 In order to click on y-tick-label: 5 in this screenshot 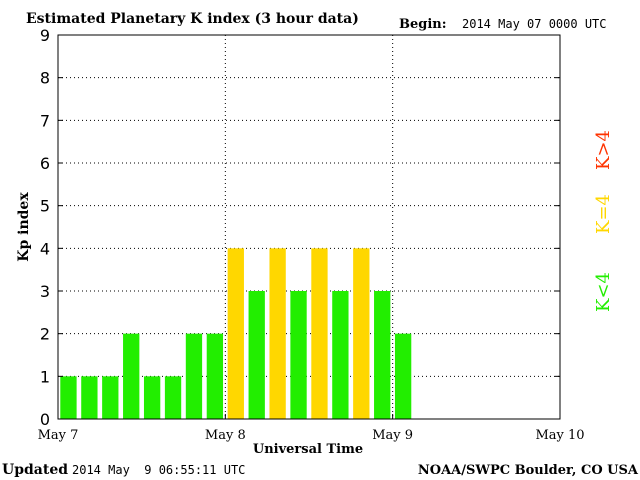, I will do `click(45, 206)`.